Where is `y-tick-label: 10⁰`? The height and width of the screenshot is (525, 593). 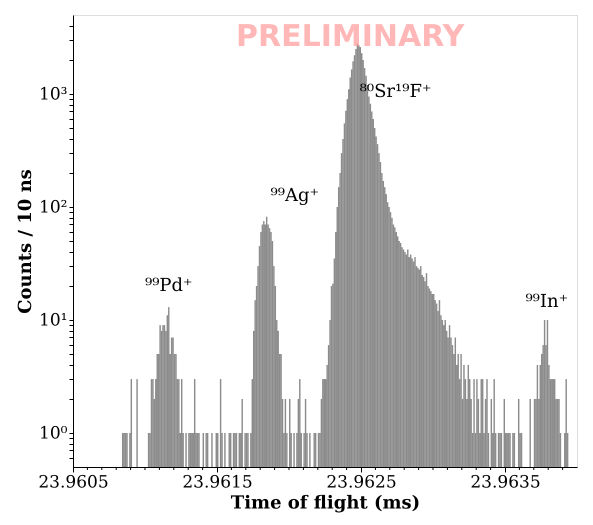 y-tick-label: 10⁰ is located at coordinates (53, 433).